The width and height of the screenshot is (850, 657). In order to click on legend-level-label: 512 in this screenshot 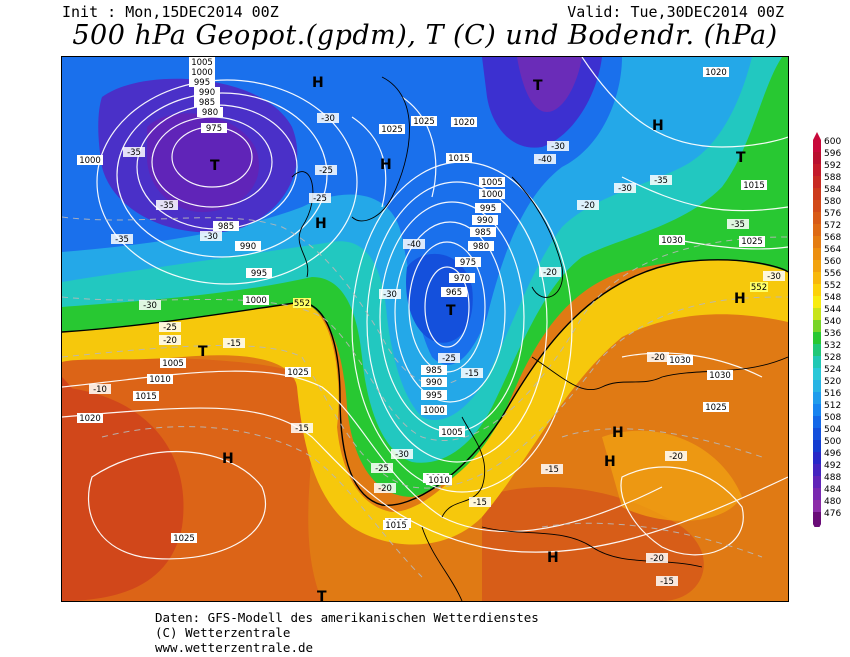, I will do `click(832, 406)`.